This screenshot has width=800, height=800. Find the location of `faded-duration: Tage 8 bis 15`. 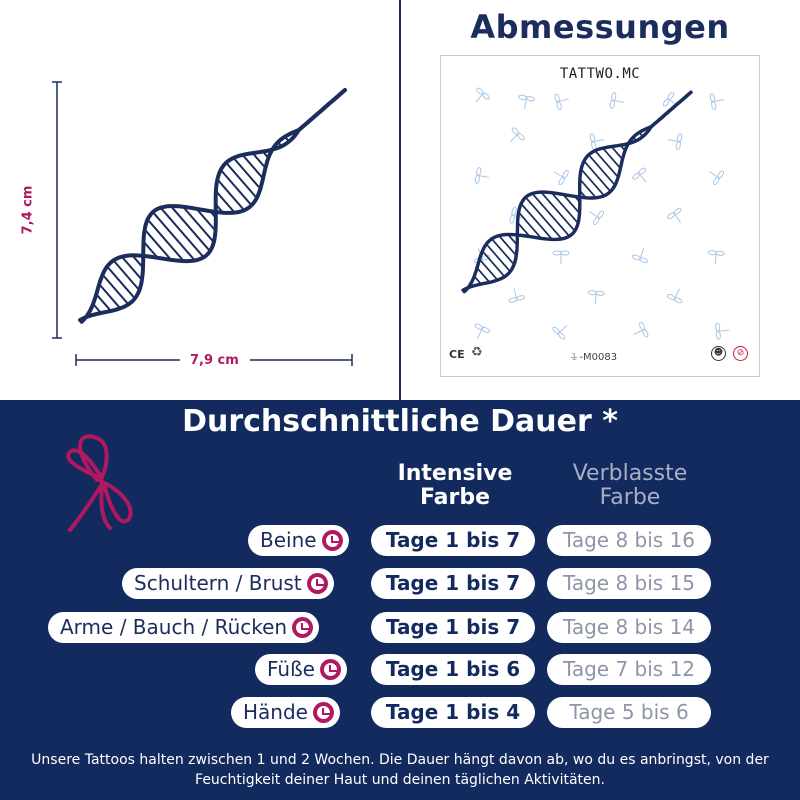

faded-duration: Tage 8 bis 15 is located at coordinates (629, 583).